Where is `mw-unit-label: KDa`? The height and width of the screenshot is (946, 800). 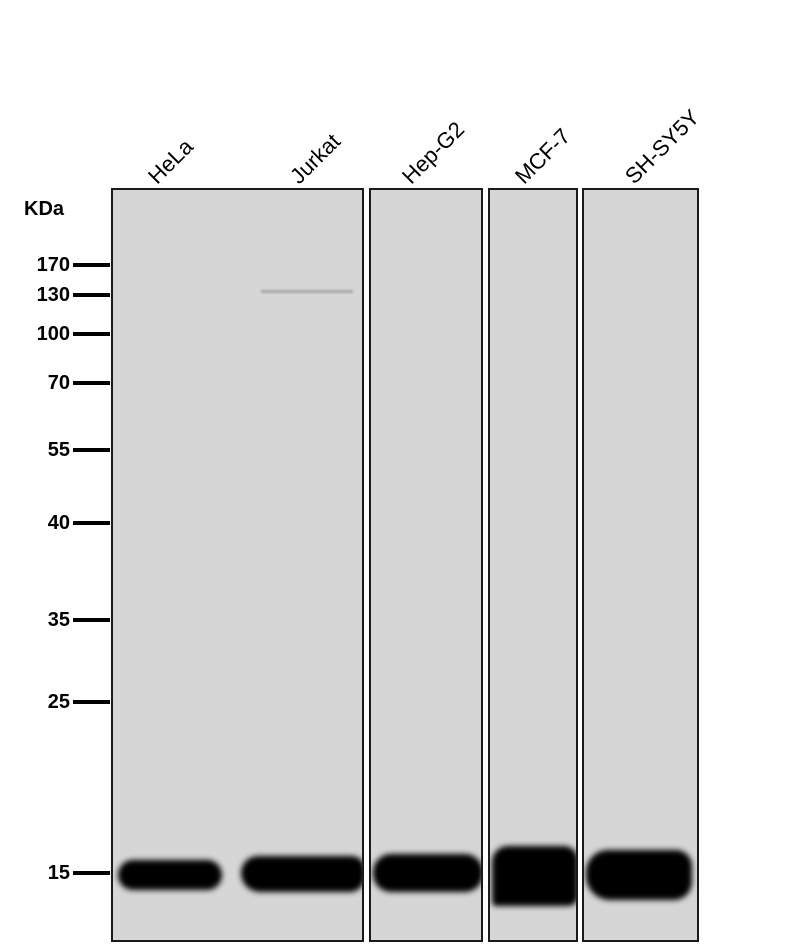 mw-unit-label: KDa is located at coordinates (44, 209).